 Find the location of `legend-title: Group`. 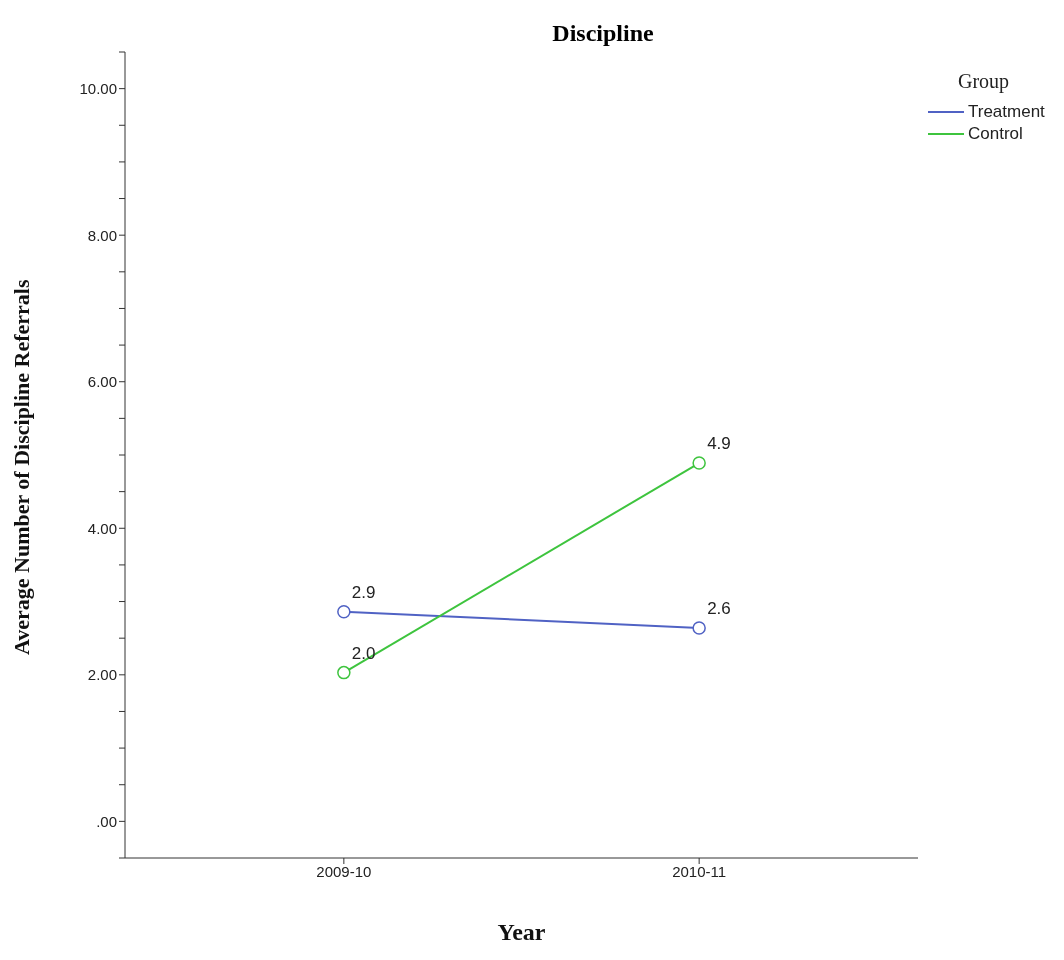

legend-title: Group is located at coordinates (984, 81).